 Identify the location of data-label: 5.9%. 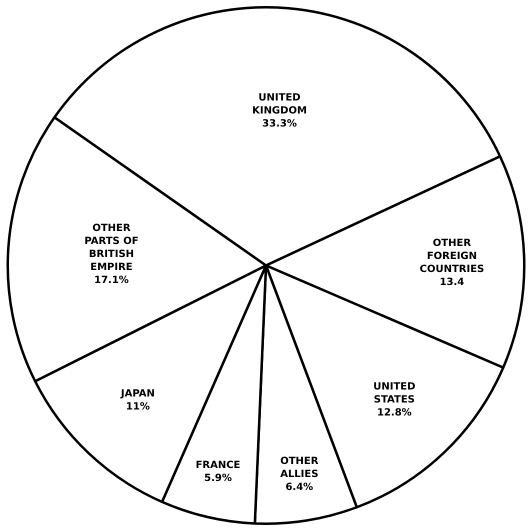
(218, 478).